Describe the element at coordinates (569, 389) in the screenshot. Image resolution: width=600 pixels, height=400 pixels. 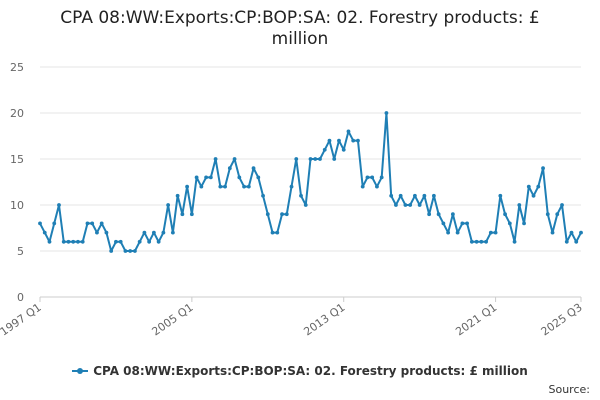
I see `source-label: Source:` at that location.